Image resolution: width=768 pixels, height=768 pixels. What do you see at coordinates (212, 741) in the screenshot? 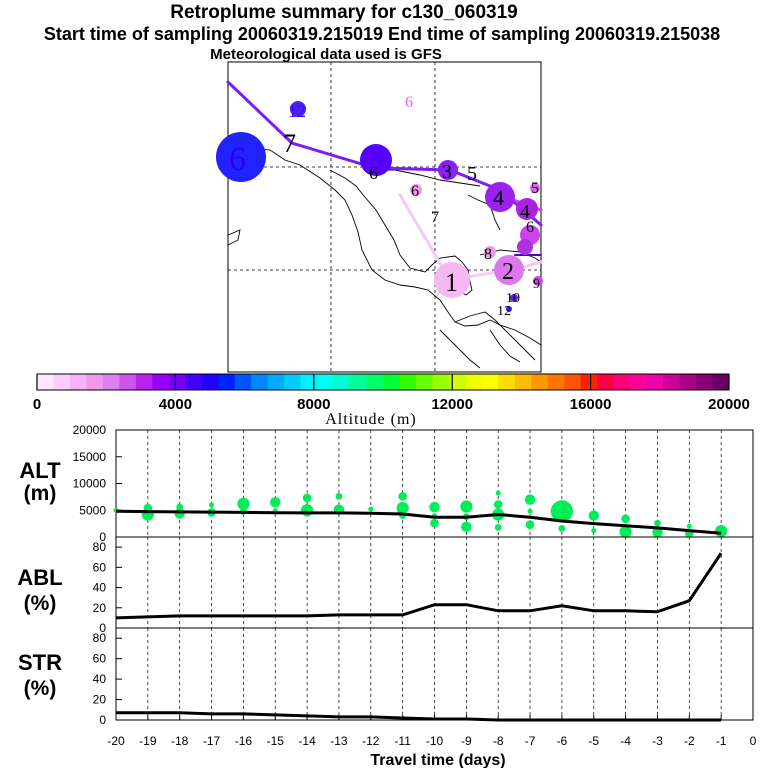
I see `x-tick-label: -17` at bounding box center [212, 741].